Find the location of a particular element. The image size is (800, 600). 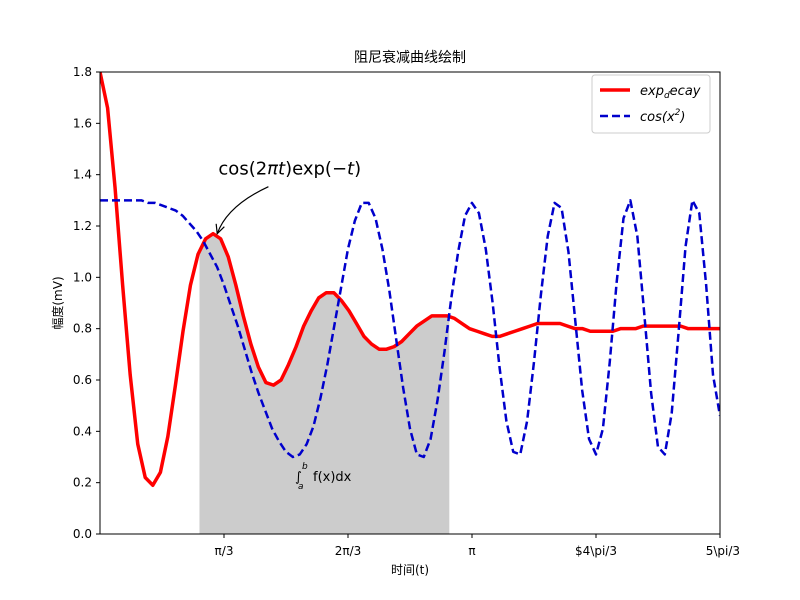

y-tick-label: 1.4 is located at coordinates (82, 175).